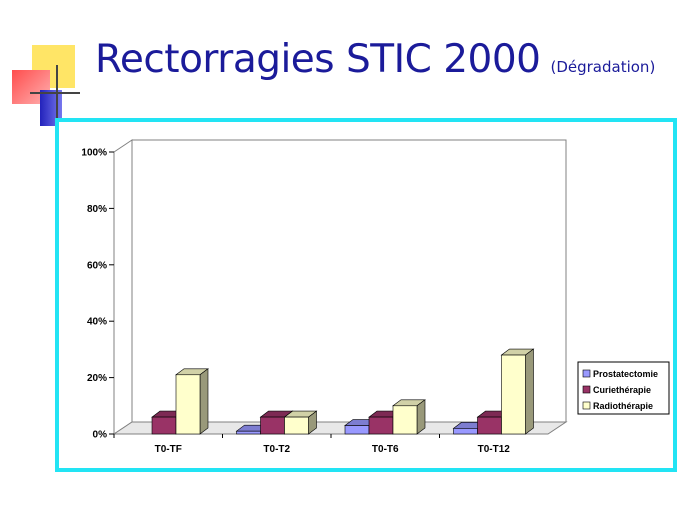 The image size is (689, 517). Describe the element at coordinates (603, 67) in the screenshot. I see `title-sub: (Dégradation)` at that location.